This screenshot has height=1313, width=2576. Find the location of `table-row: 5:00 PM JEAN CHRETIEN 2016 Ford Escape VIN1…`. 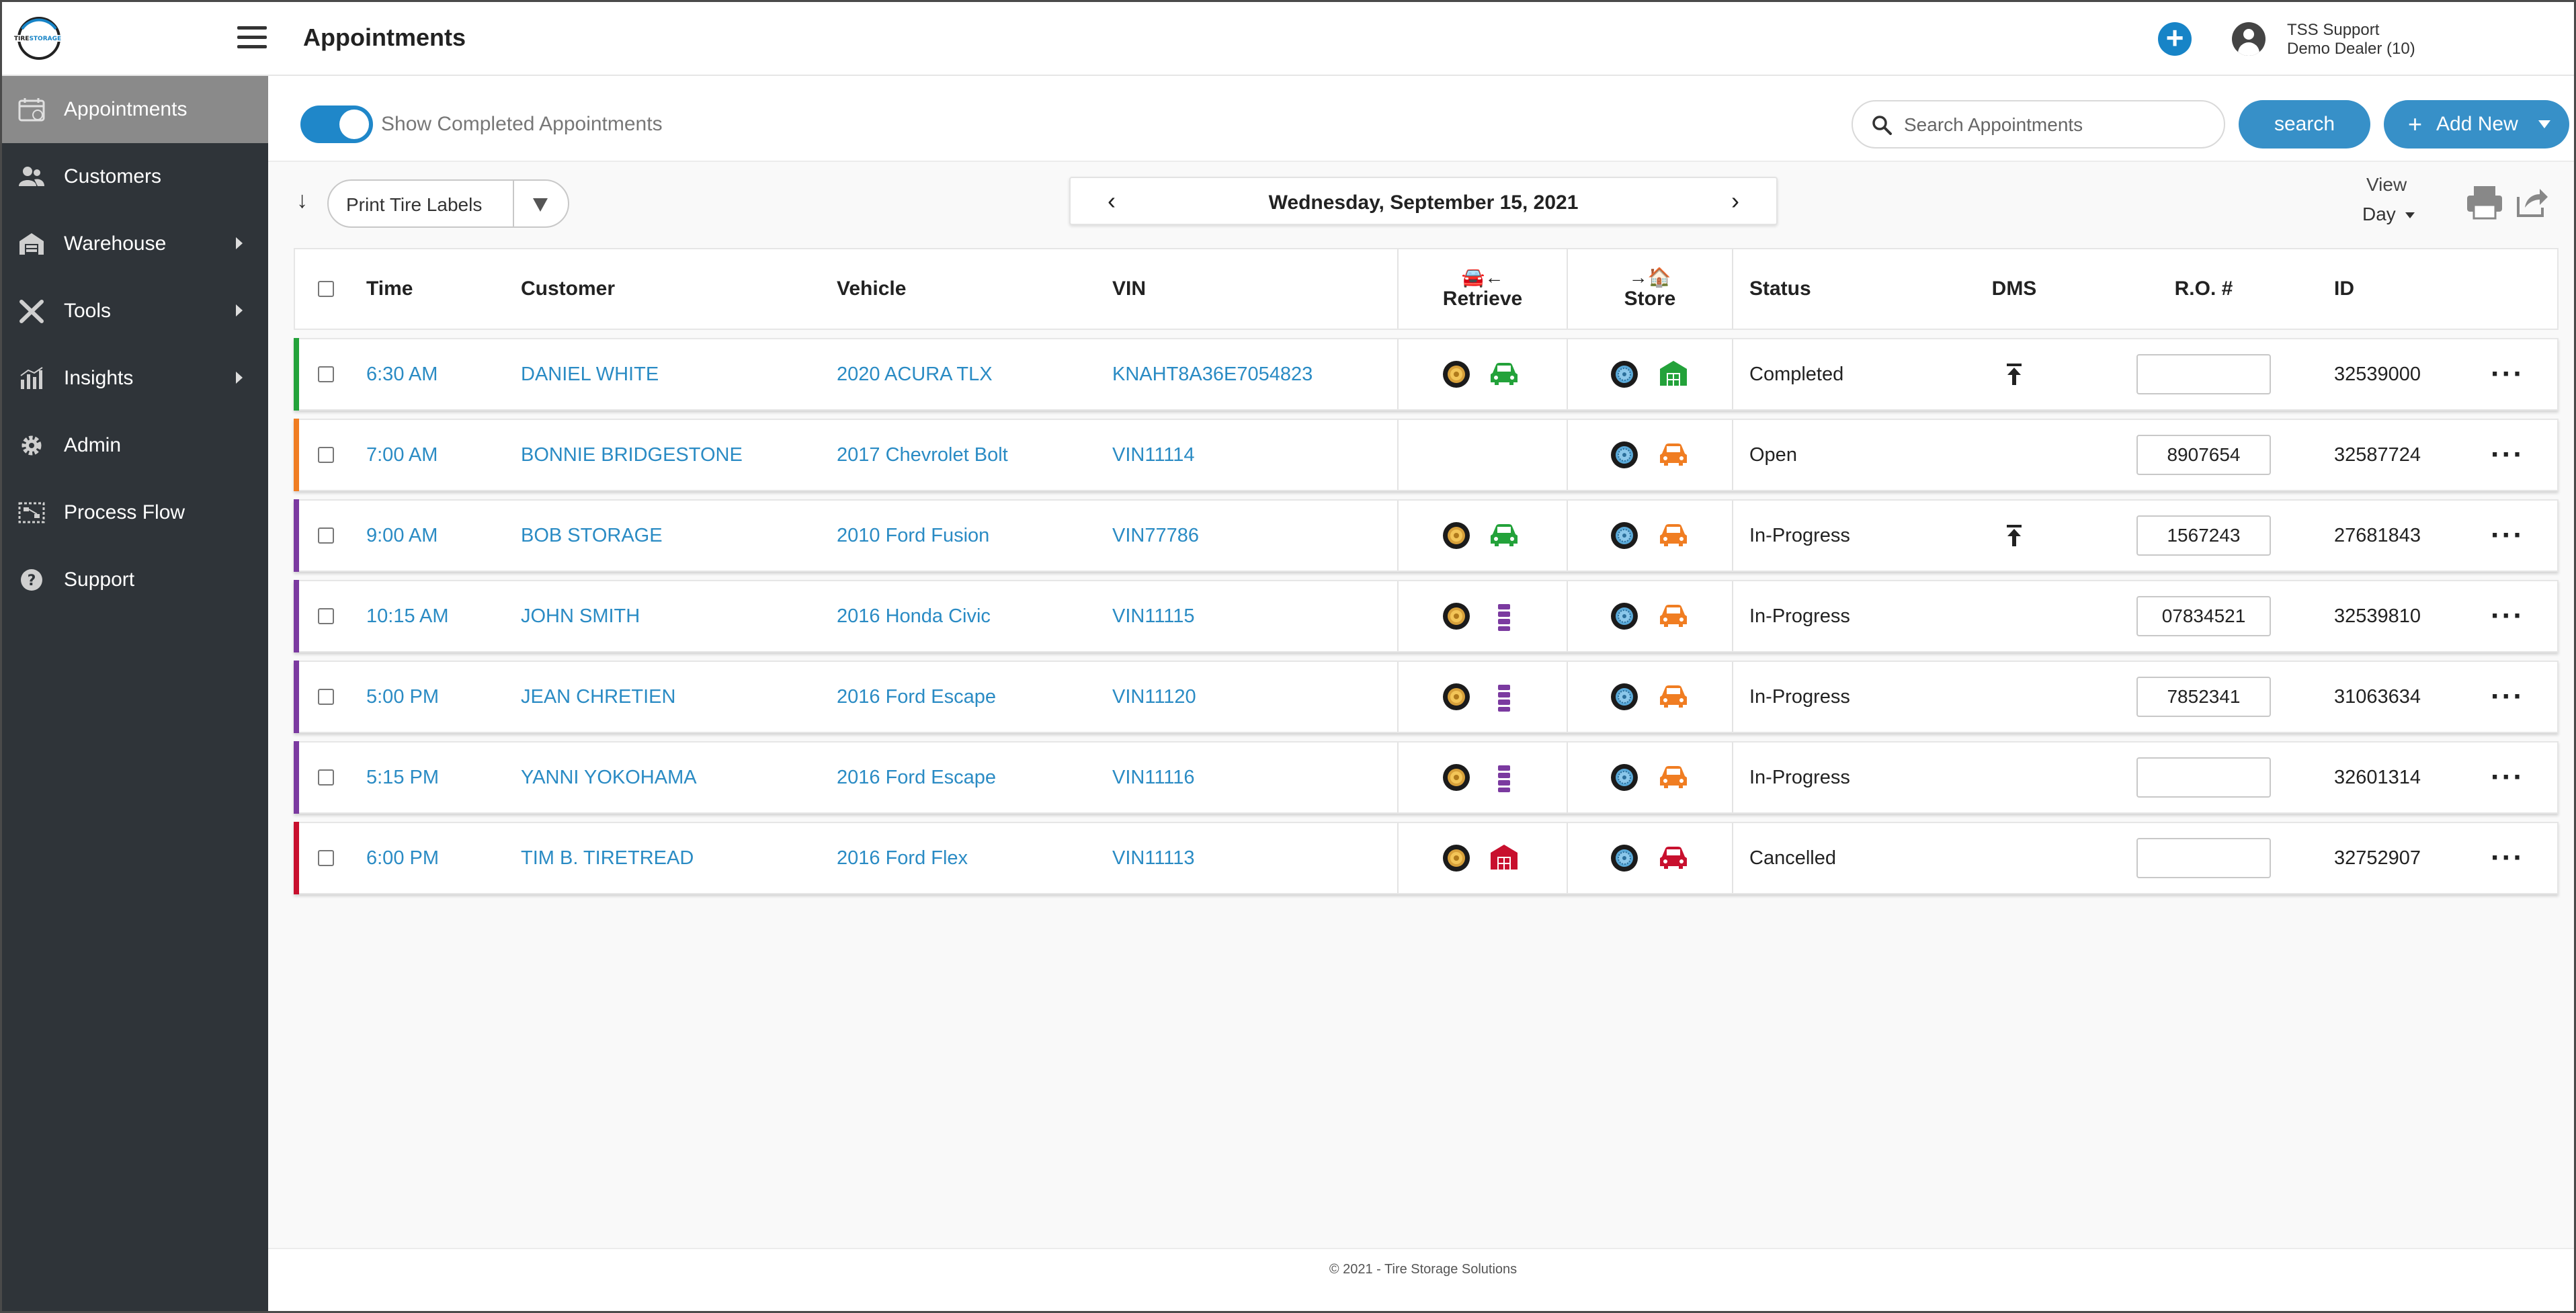

table-row: 5:00 PM JEAN CHRETIEN 2016 Ford Escape VIN1… is located at coordinates (1427, 697).